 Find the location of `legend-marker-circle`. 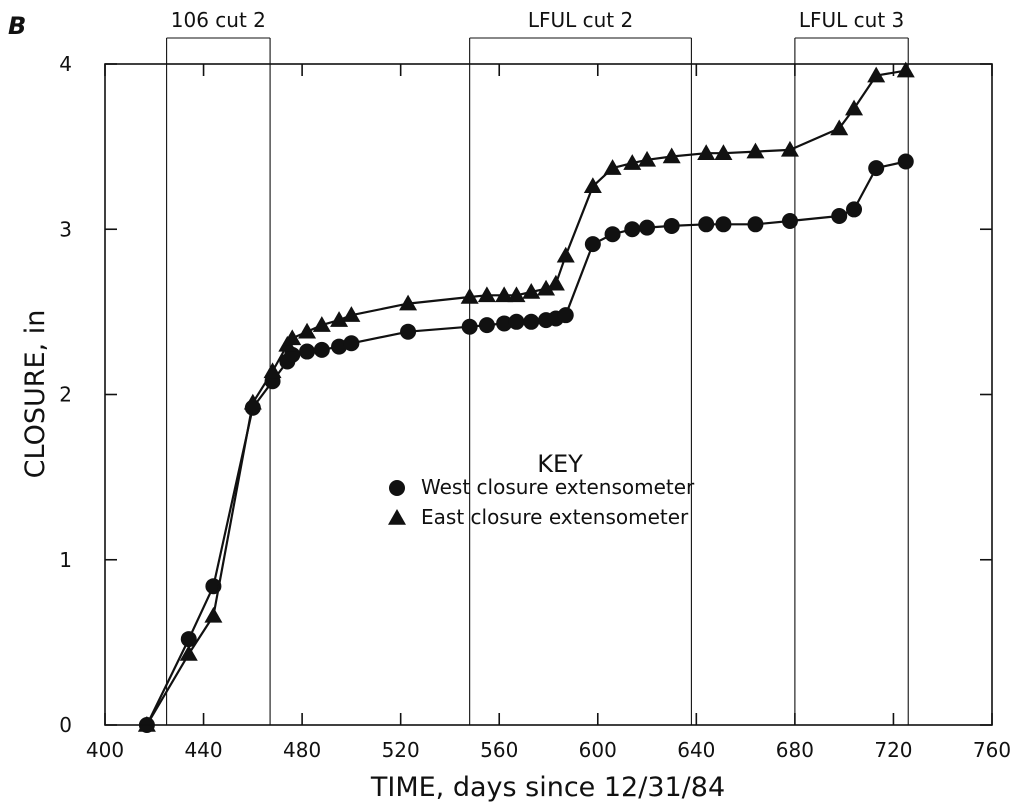

legend-marker-circle is located at coordinates (397, 488).